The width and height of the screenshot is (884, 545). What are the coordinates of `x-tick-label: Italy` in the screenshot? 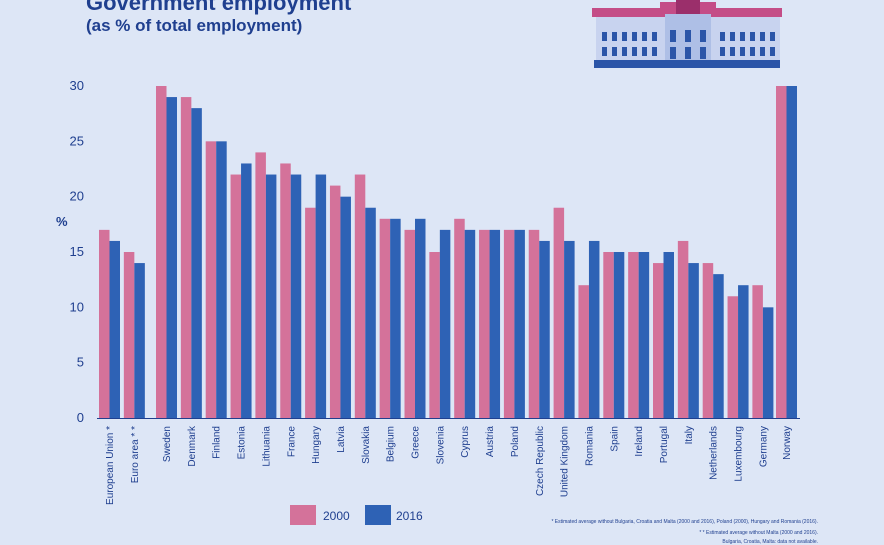 It's located at (689, 435).